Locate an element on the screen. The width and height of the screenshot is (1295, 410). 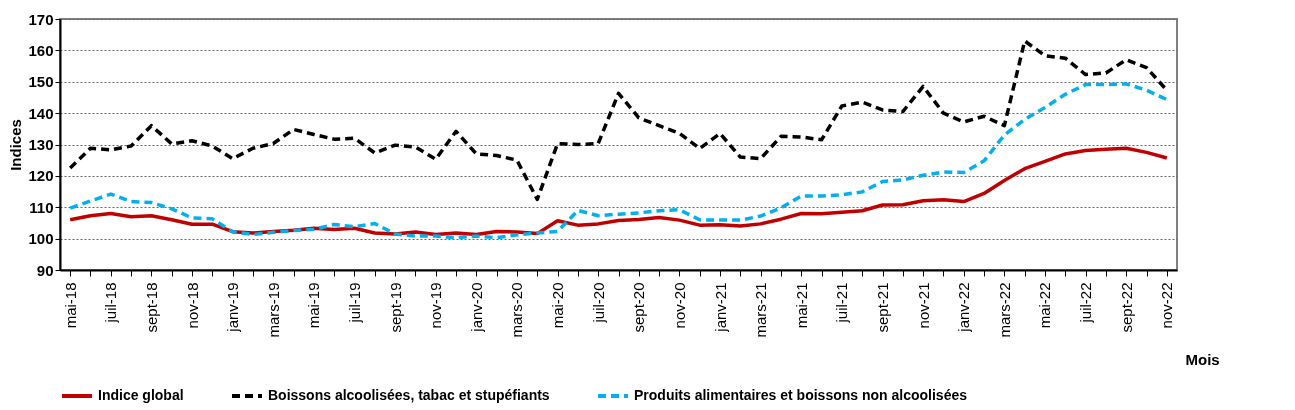
y-tick-label: 120 is located at coordinates (41, 176).